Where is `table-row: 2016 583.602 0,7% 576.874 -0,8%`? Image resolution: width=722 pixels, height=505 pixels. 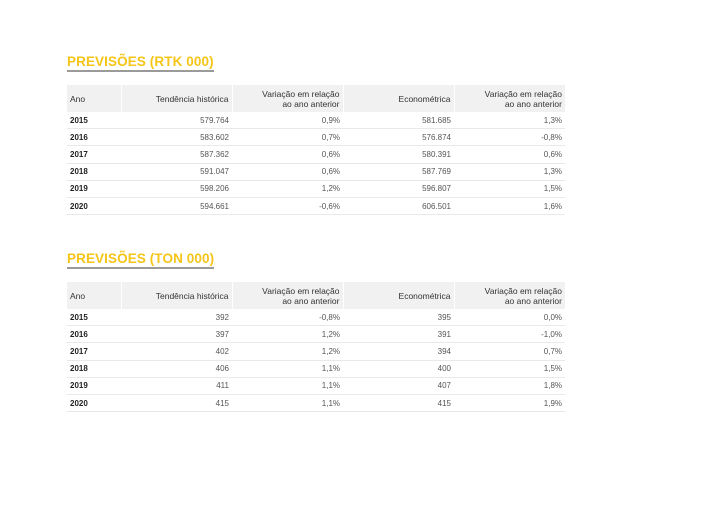 table-row: 2016 583.602 0,7% 576.874 -0,8% is located at coordinates (316, 137).